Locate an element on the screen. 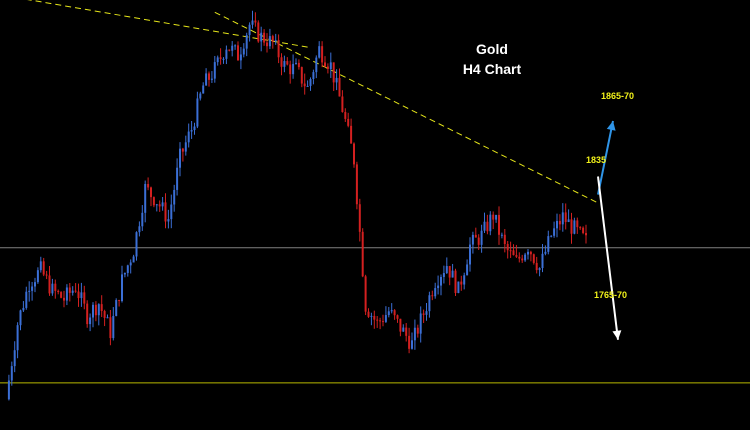  target-up-label: 1865-70 is located at coordinates (618, 96).